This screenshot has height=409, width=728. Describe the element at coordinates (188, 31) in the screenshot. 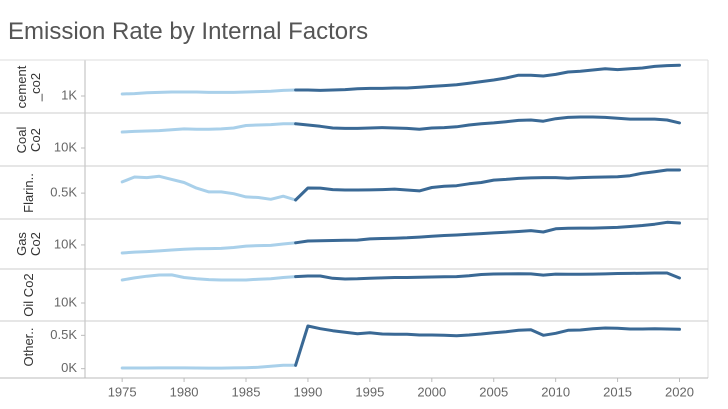

I see `chart-title: Emission Rate by Internal Factors` at that location.